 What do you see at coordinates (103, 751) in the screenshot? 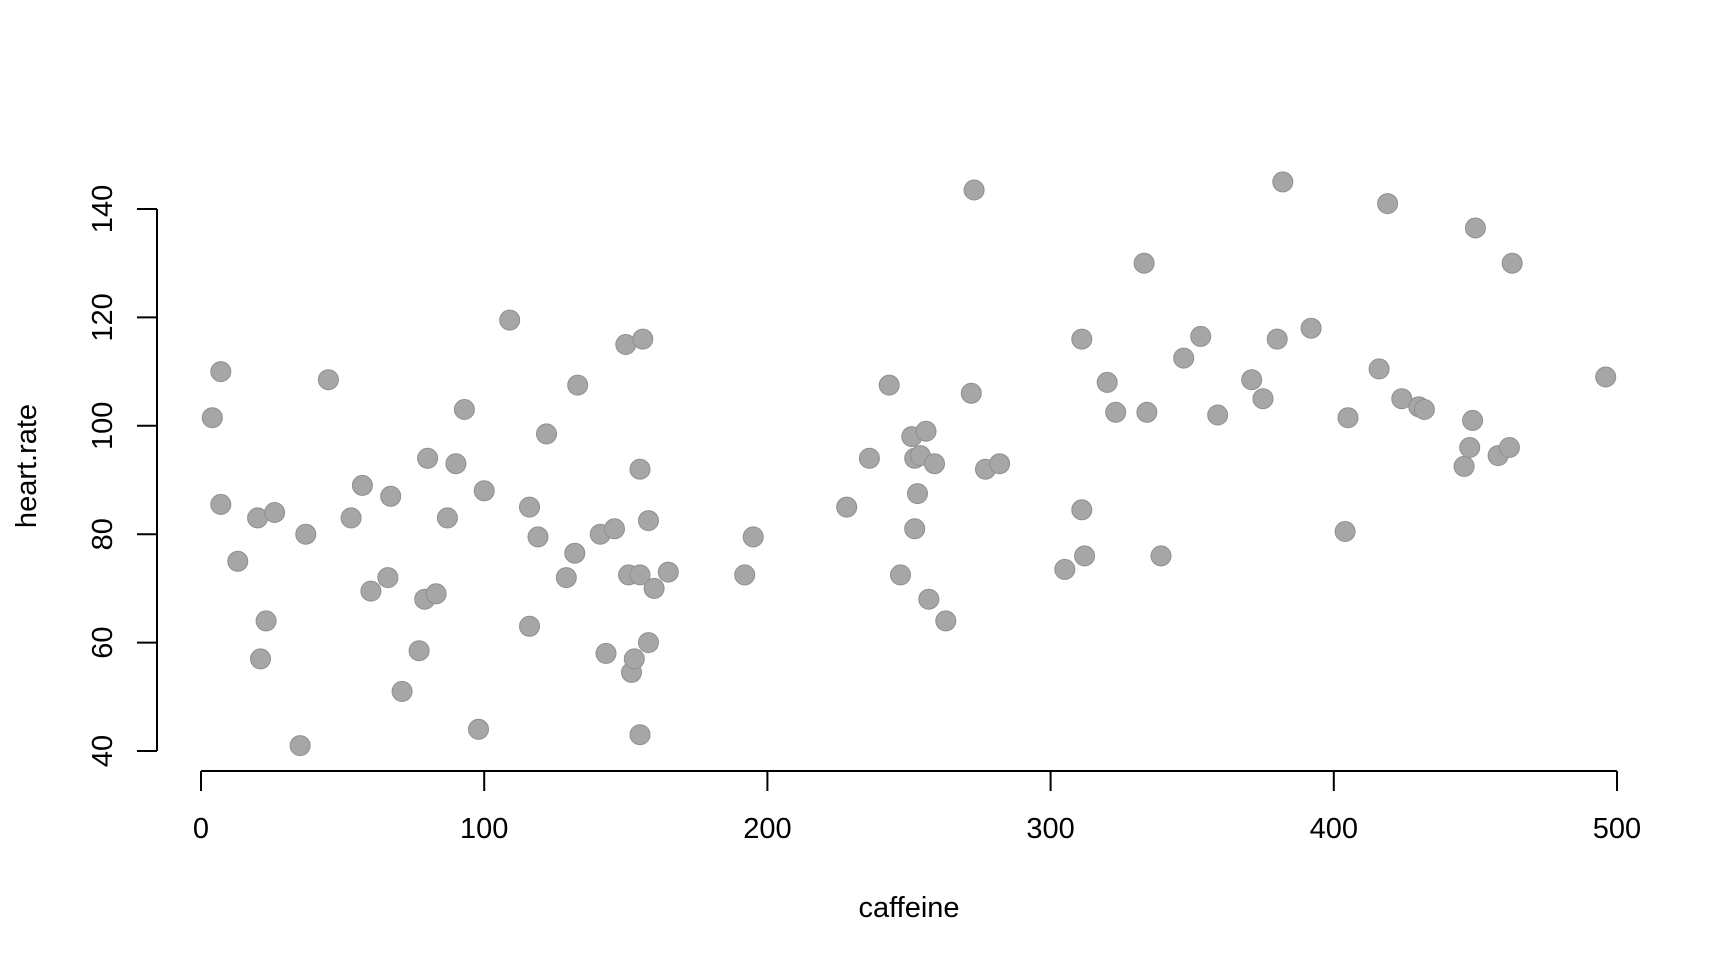
I see `y-tick-label: 40` at bounding box center [103, 751].